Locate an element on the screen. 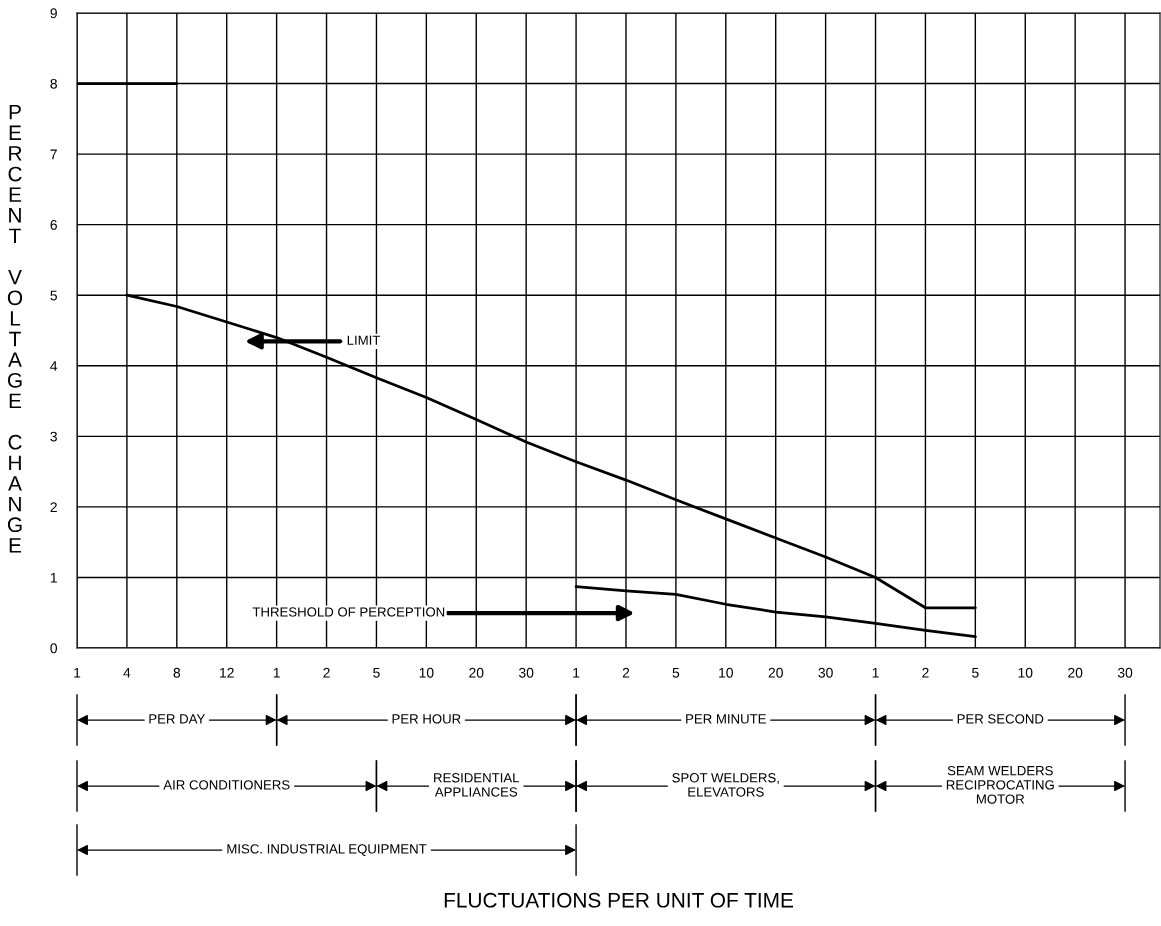 This screenshot has width=1161, height=926. y-tick-label: 6 is located at coordinates (53, 225).